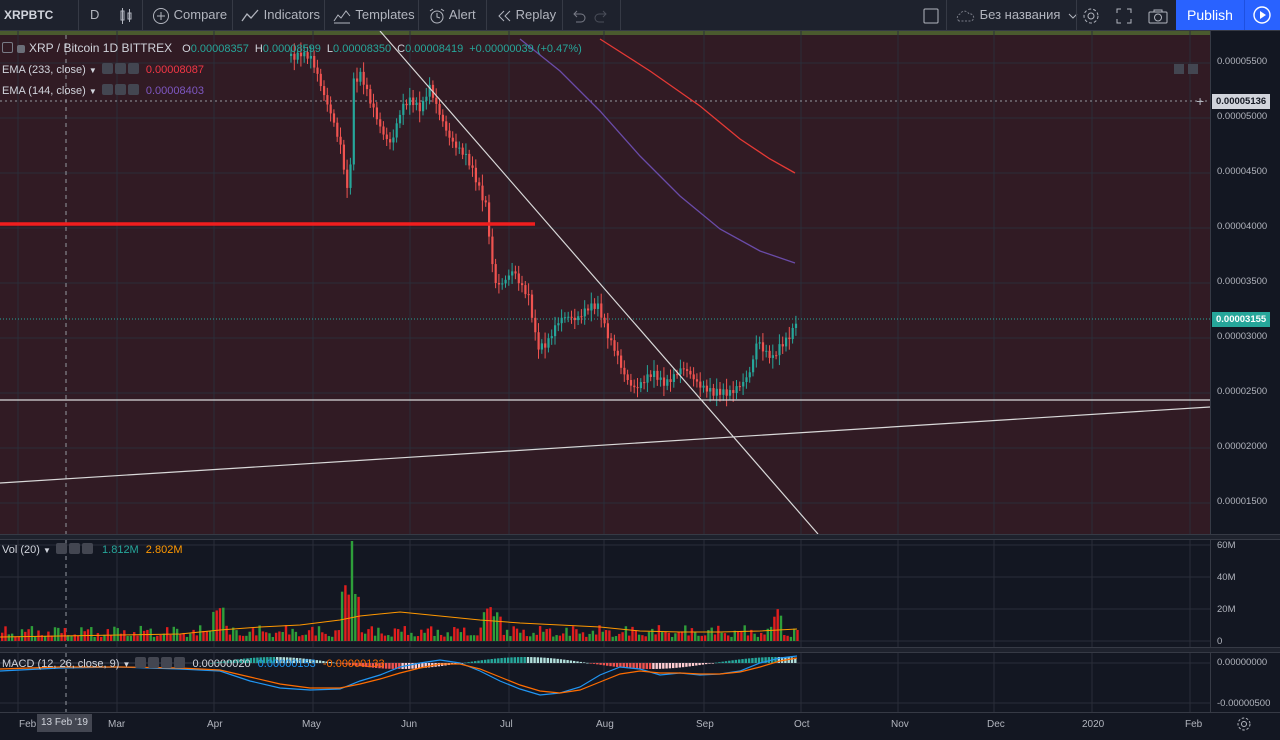 This screenshot has width=1280, height=740. Describe the element at coordinates (452, 15) in the screenshot. I see `alert-button: Alert` at that location.